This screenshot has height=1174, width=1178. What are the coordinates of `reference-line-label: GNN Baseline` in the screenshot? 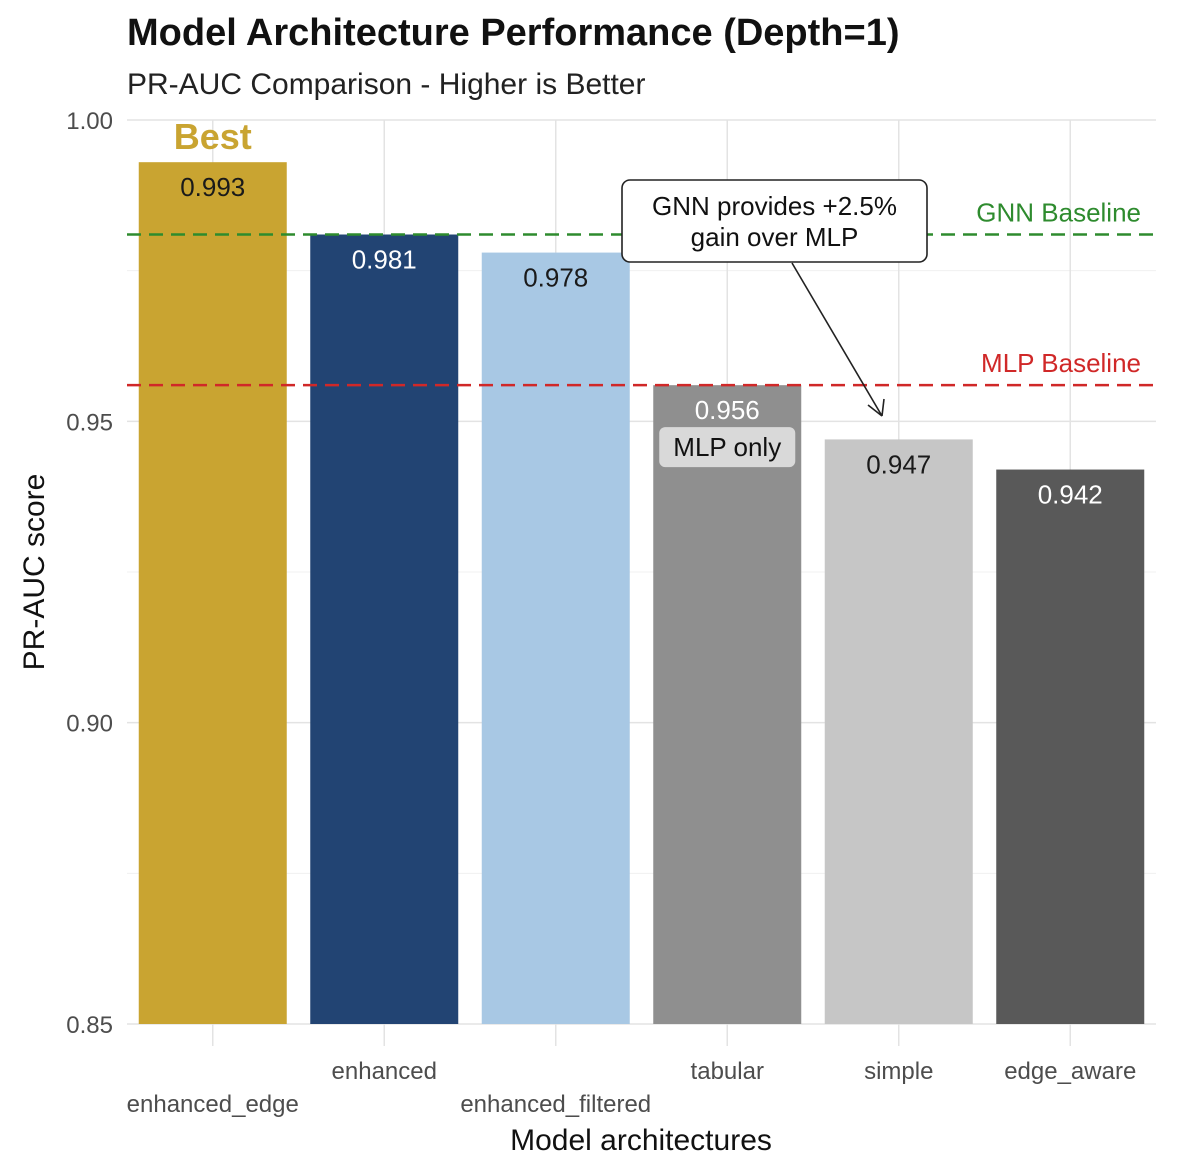 It's located at (1058, 213).